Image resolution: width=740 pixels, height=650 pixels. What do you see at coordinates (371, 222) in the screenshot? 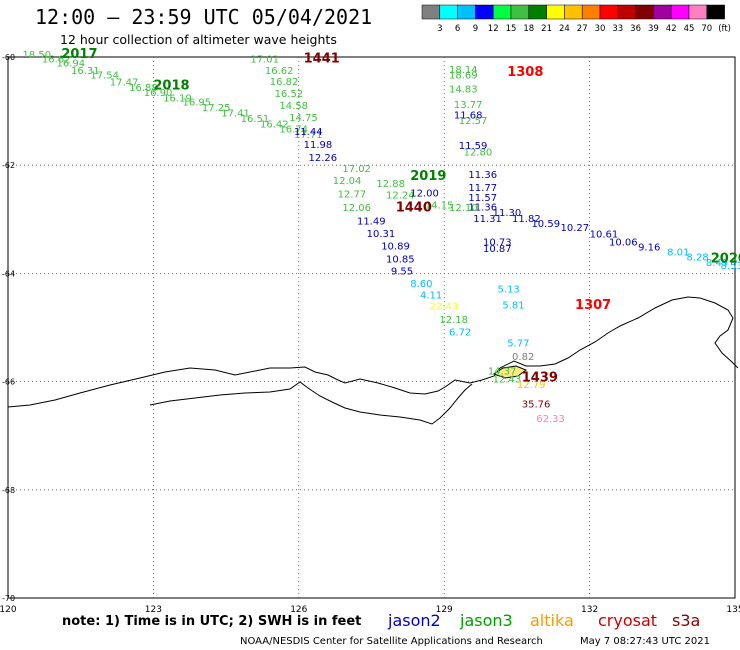
I see `wave-height-label: 11.49` at bounding box center [371, 222].